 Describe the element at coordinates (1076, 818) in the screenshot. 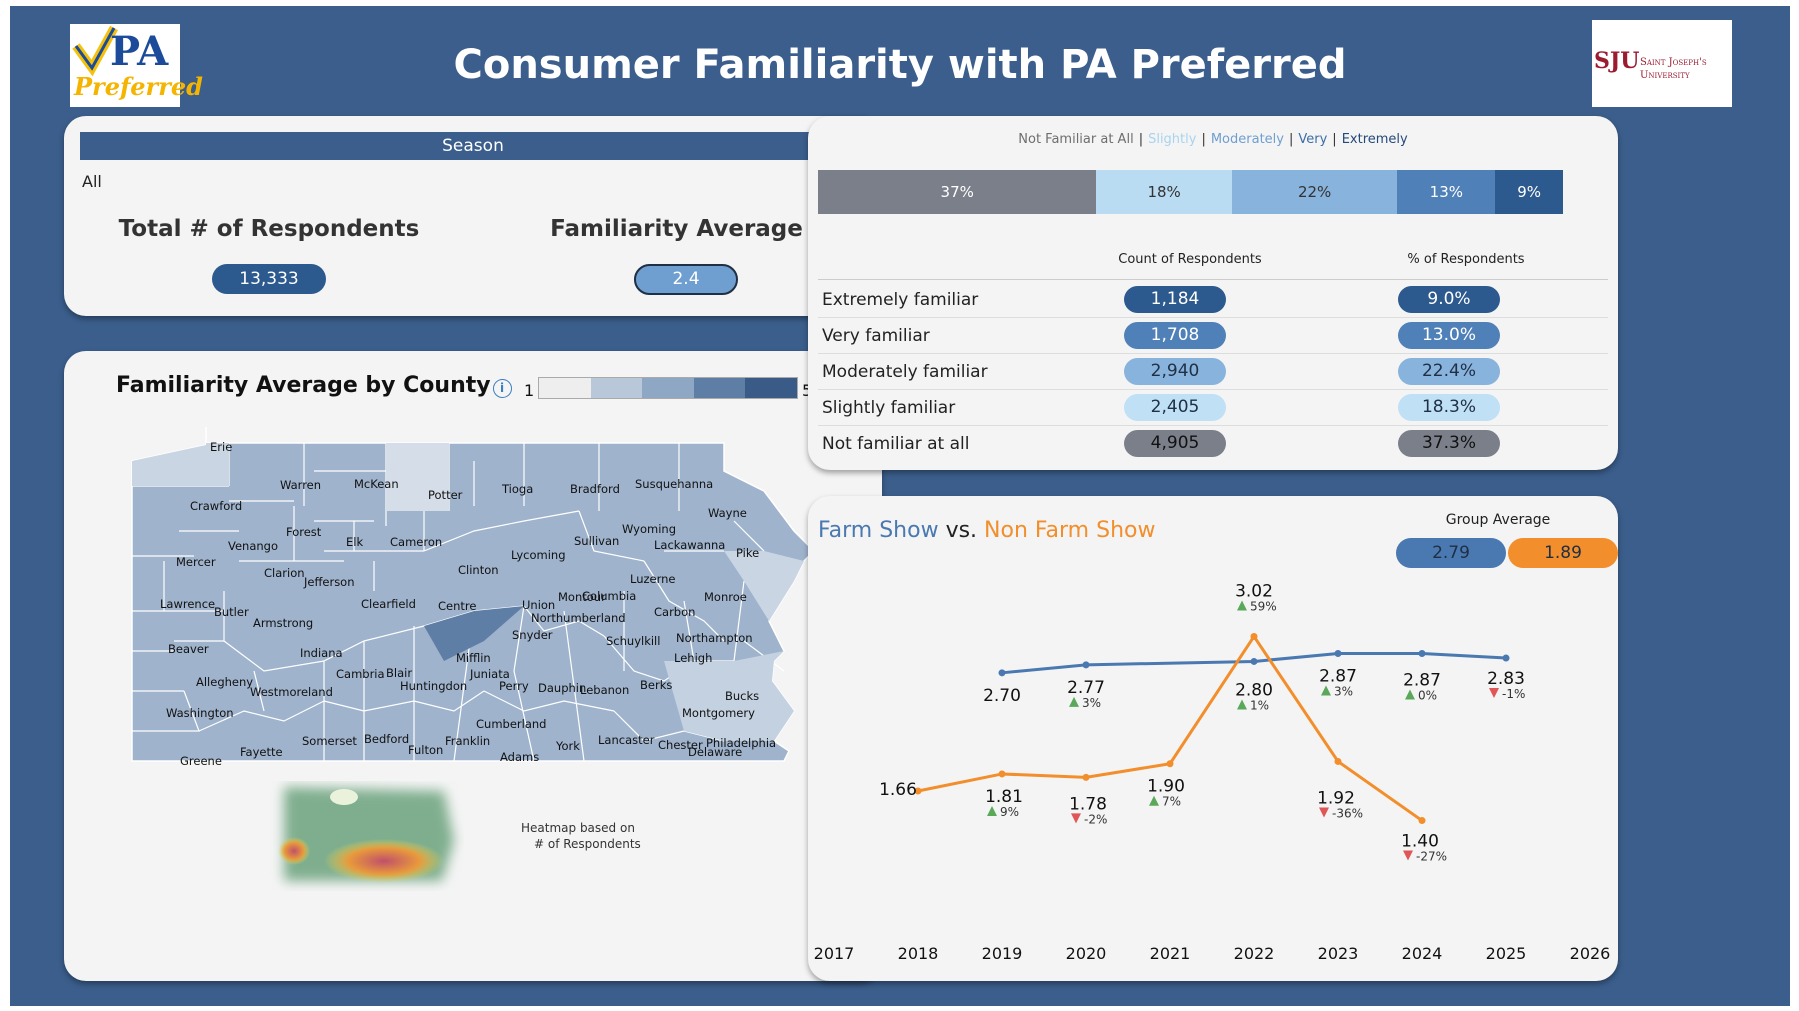

I see `down-arrow-icon` at that location.